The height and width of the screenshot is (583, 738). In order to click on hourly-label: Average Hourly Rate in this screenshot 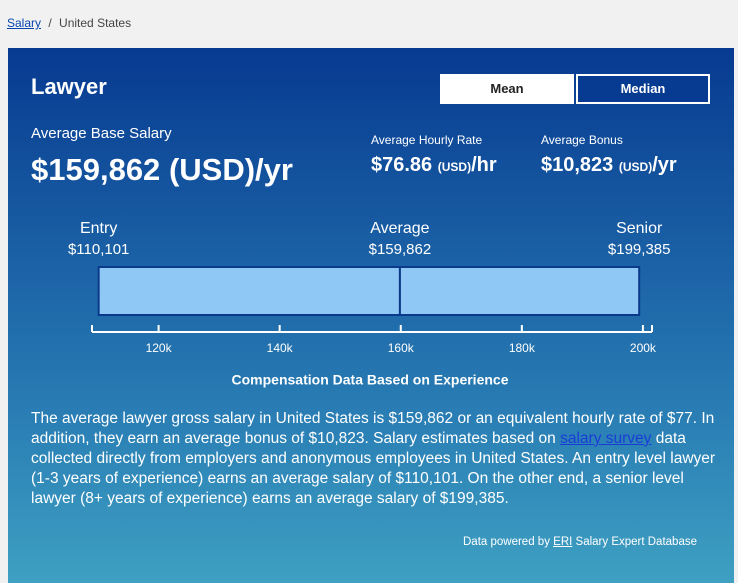, I will do `click(427, 140)`.